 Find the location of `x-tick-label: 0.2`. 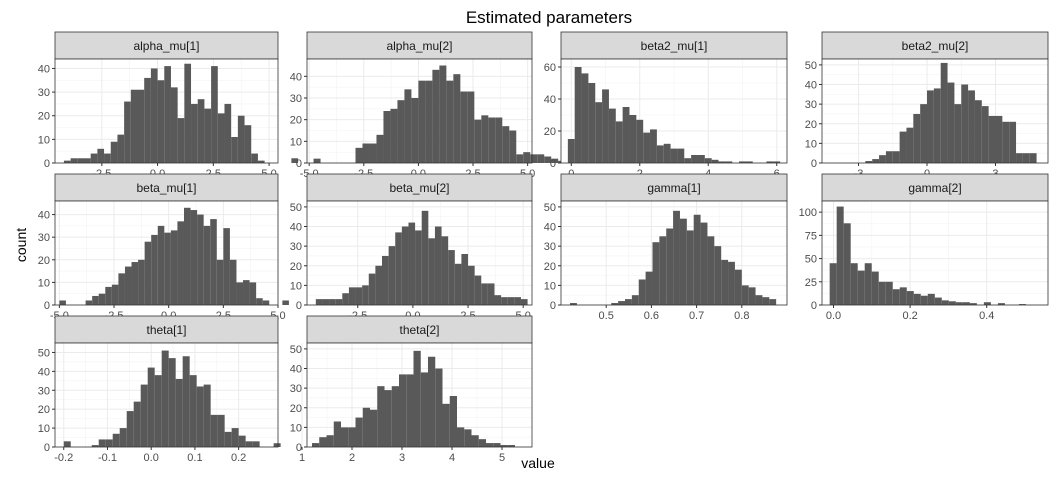

x-tick-label: 0.2 is located at coordinates (238, 458).